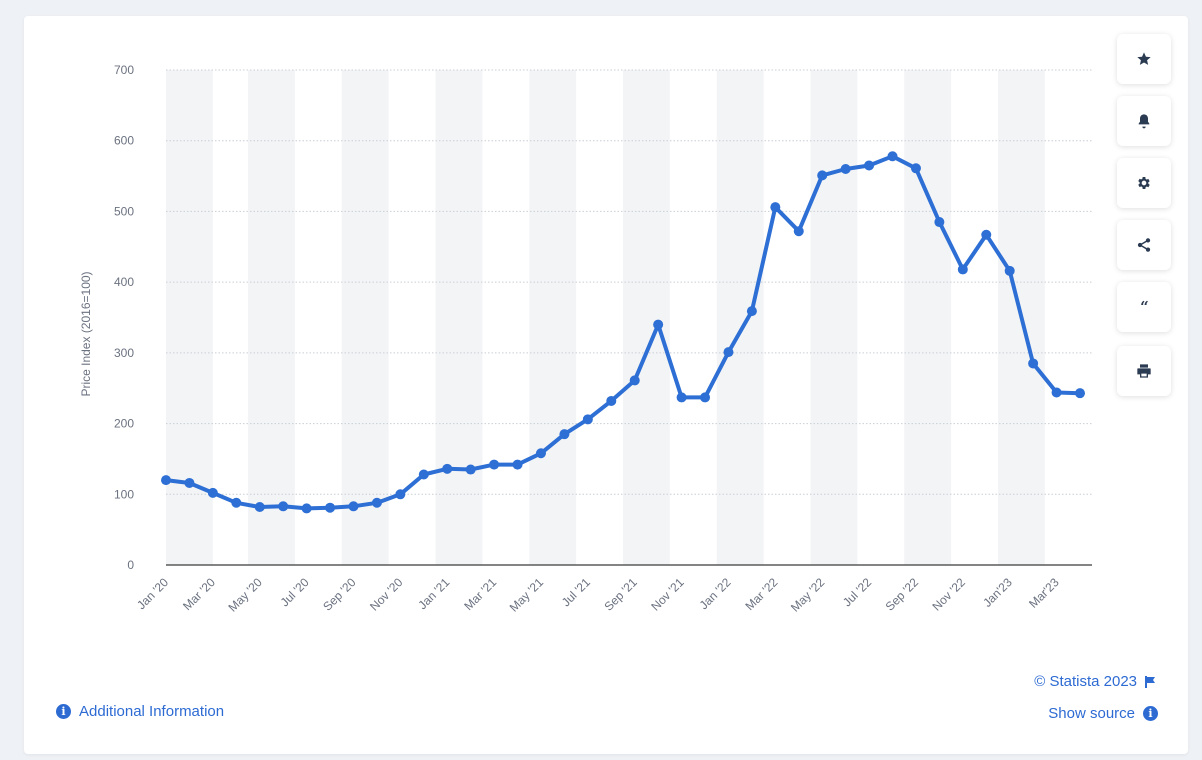 The width and height of the screenshot is (1202, 760). I want to click on x-tick-label: May '21, so click(527, 595).